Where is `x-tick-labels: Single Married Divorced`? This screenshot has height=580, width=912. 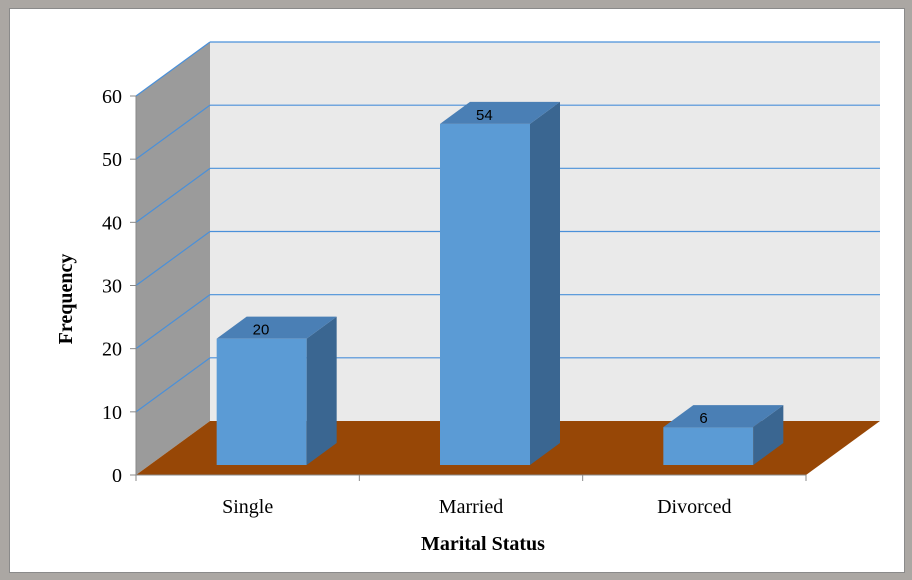
x-tick-labels: Single Married Divorced is located at coordinates (476, 507).